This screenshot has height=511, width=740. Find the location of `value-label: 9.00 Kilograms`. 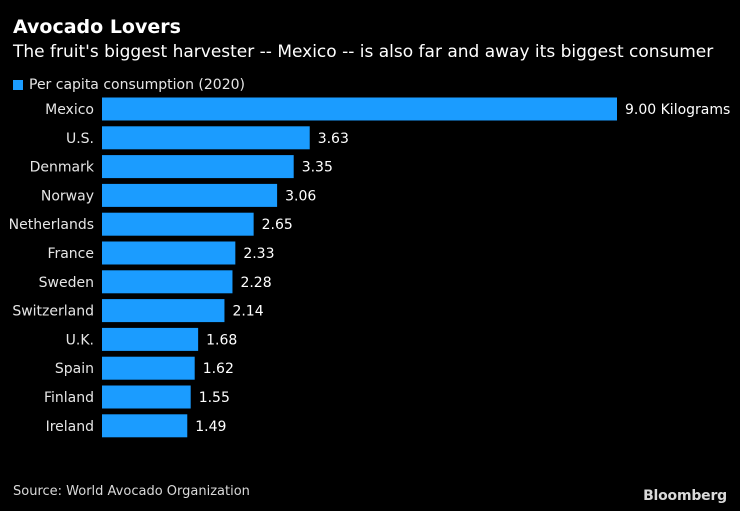

value-label: 9.00 Kilograms is located at coordinates (677, 110).